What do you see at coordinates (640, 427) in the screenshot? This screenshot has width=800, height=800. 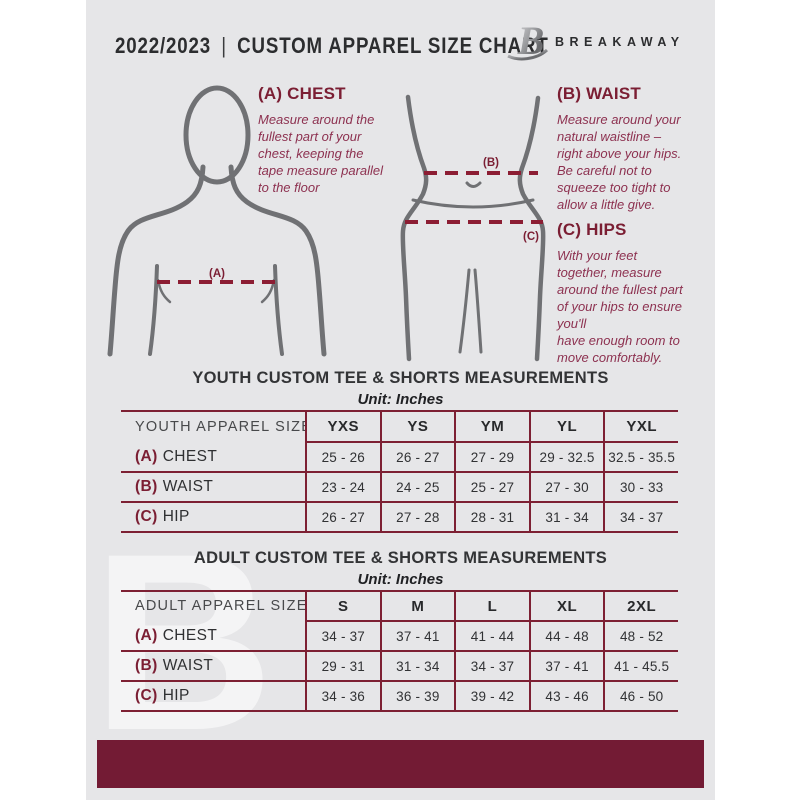 I see `table-size-header: YXL` at bounding box center [640, 427].